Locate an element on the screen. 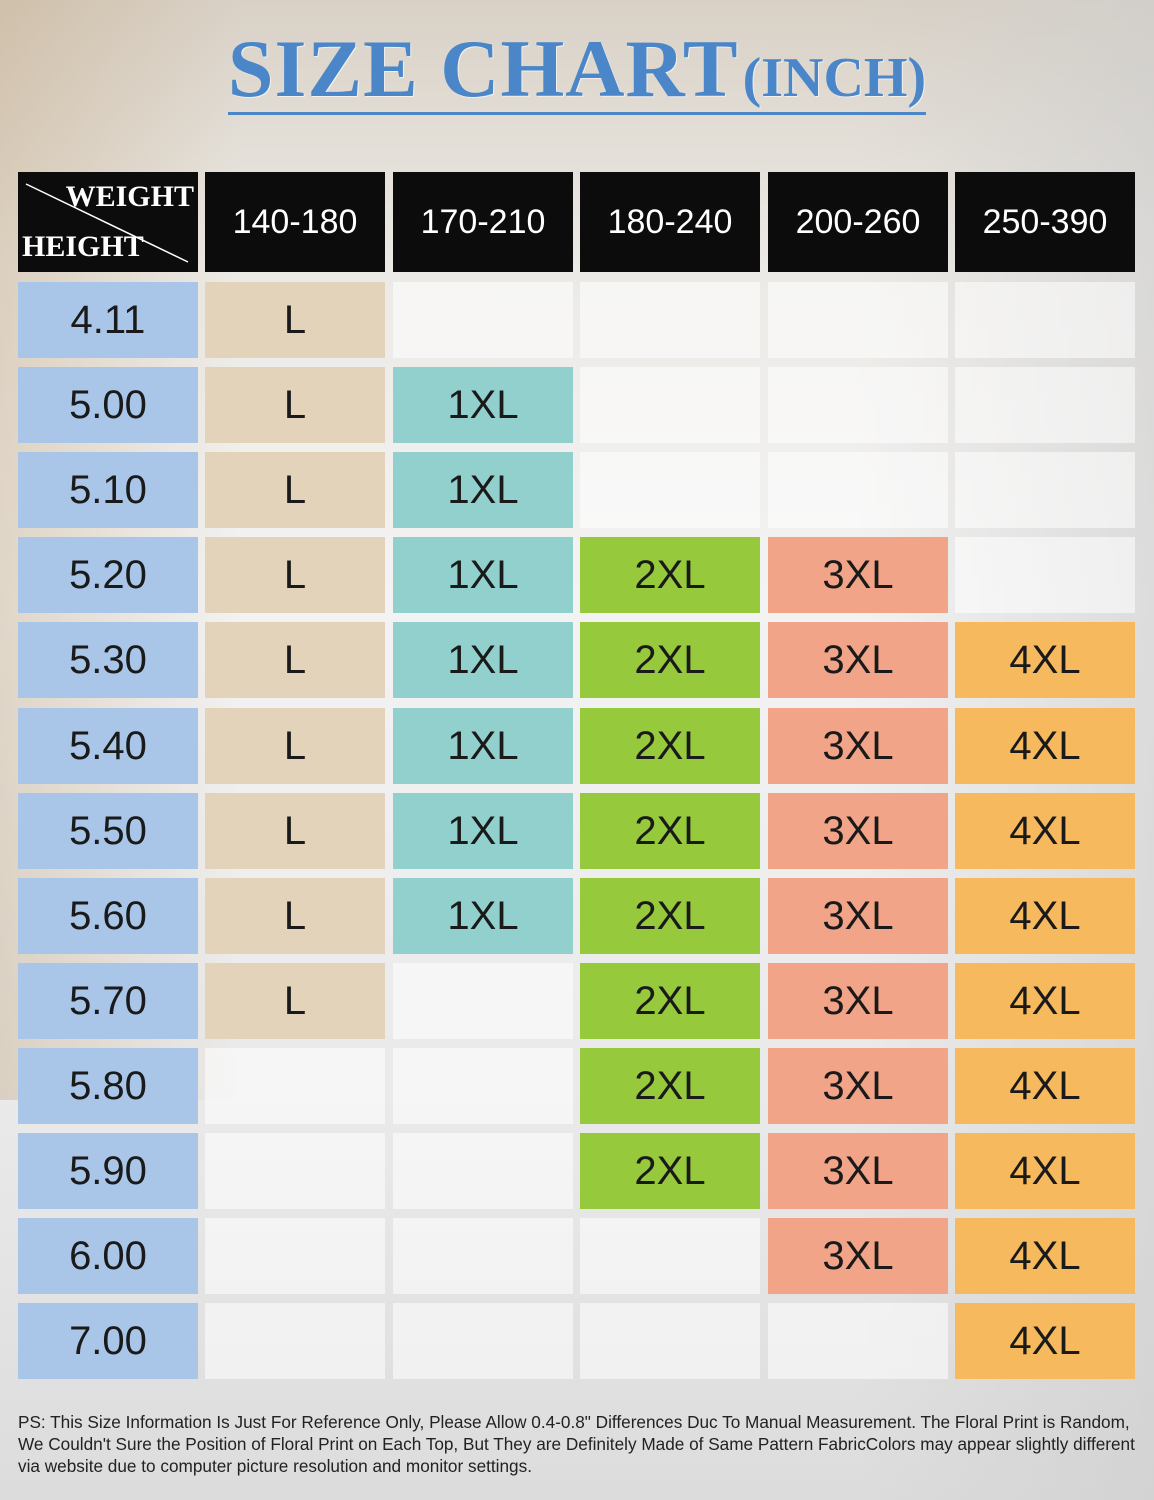 The height and width of the screenshot is (1500, 1154). height-axis-label: HEIGHT is located at coordinates (83, 246).